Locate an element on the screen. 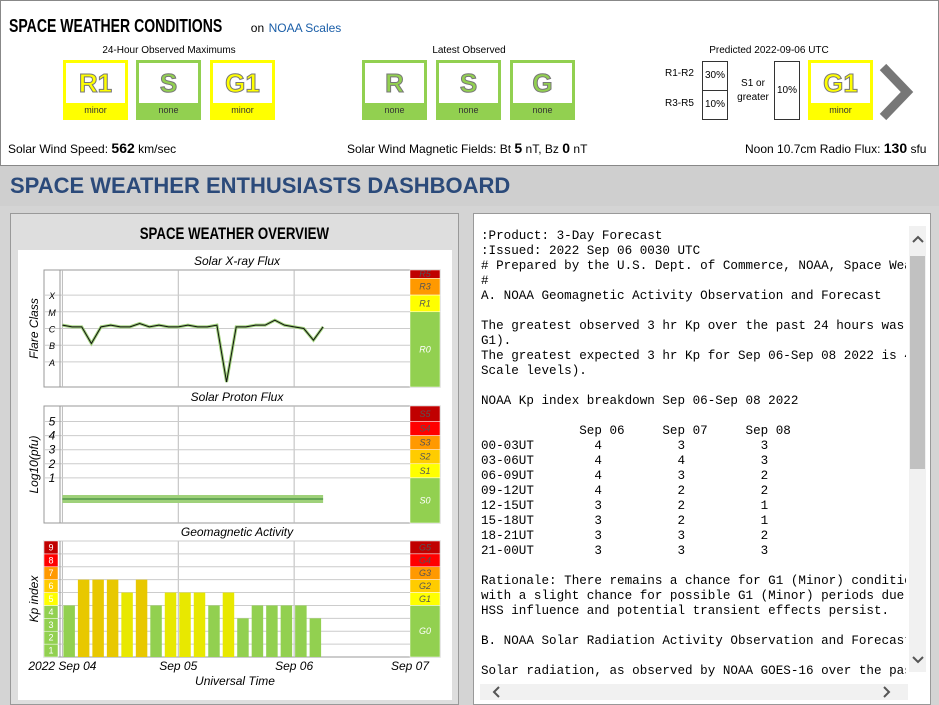 The height and width of the screenshot is (705, 939). y-tick-label: 8 is located at coordinates (50, 560).